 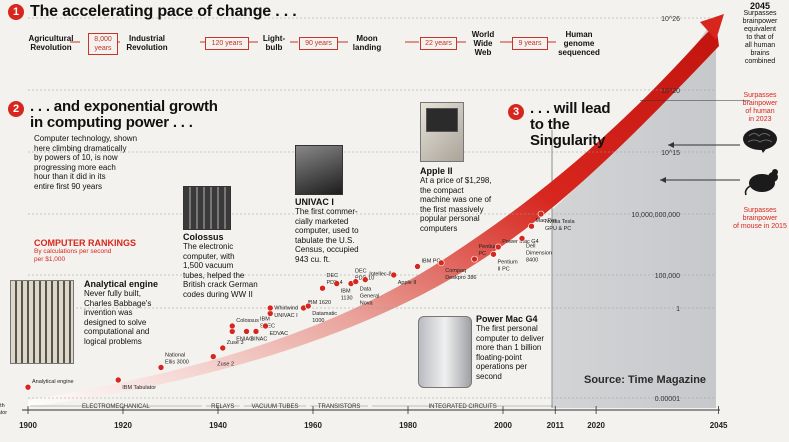 I want to click on callout-line: tubes, helped the, so click(x=214, y=275).